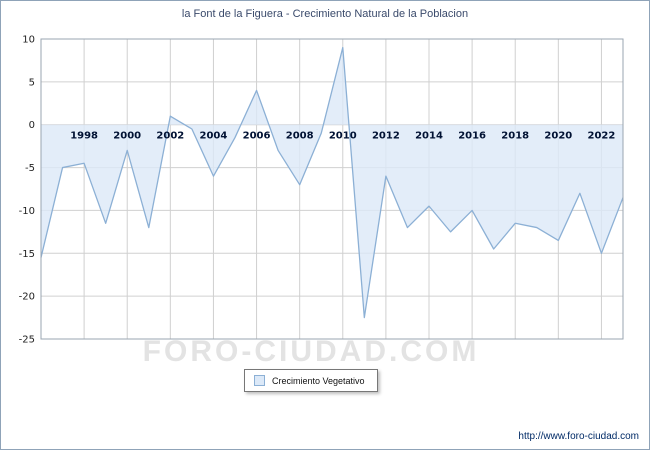 Image resolution: width=650 pixels, height=450 pixels. I want to click on x-tick-label: 2020, so click(558, 136).